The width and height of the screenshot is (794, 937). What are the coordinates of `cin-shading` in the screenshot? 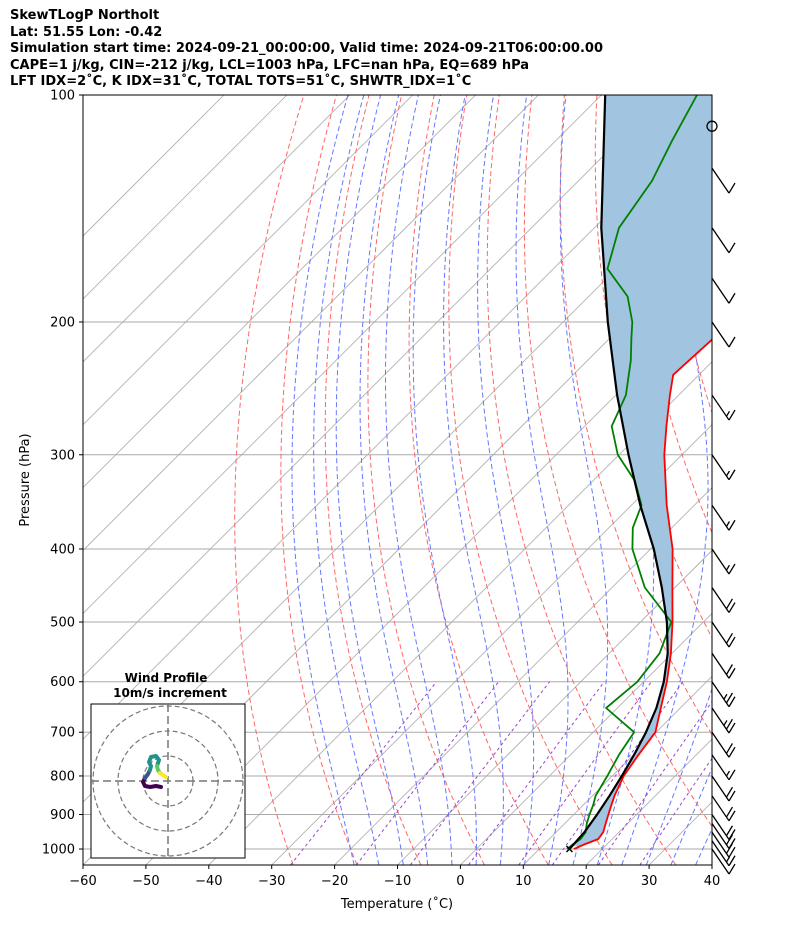 It's located at (642, 470).